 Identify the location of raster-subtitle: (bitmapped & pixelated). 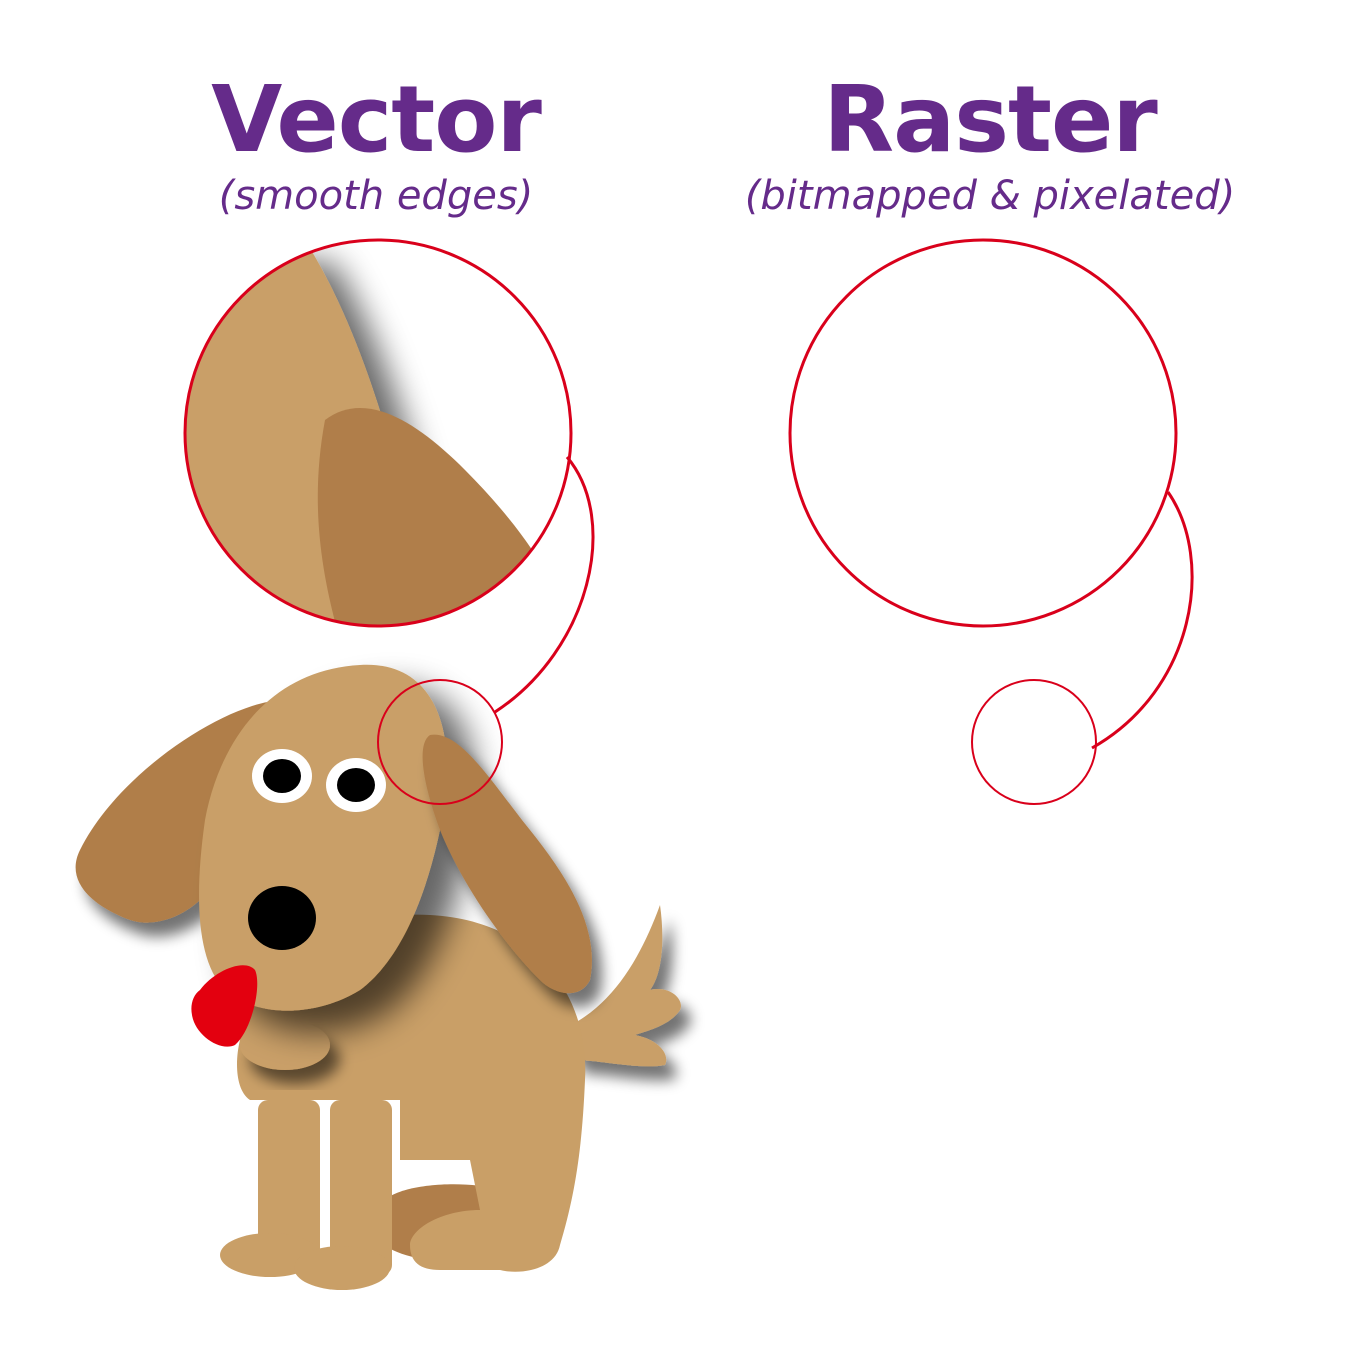
(990, 196).